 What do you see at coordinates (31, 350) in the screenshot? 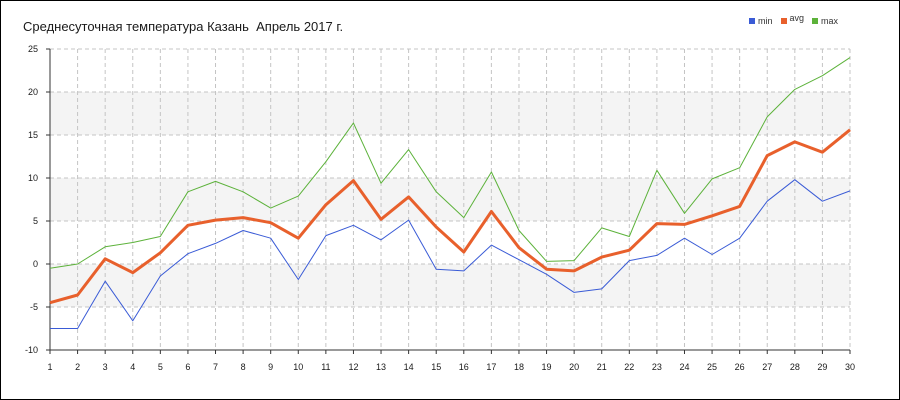
I see `y-tick-label: -10` at bounding box center [31, 350].